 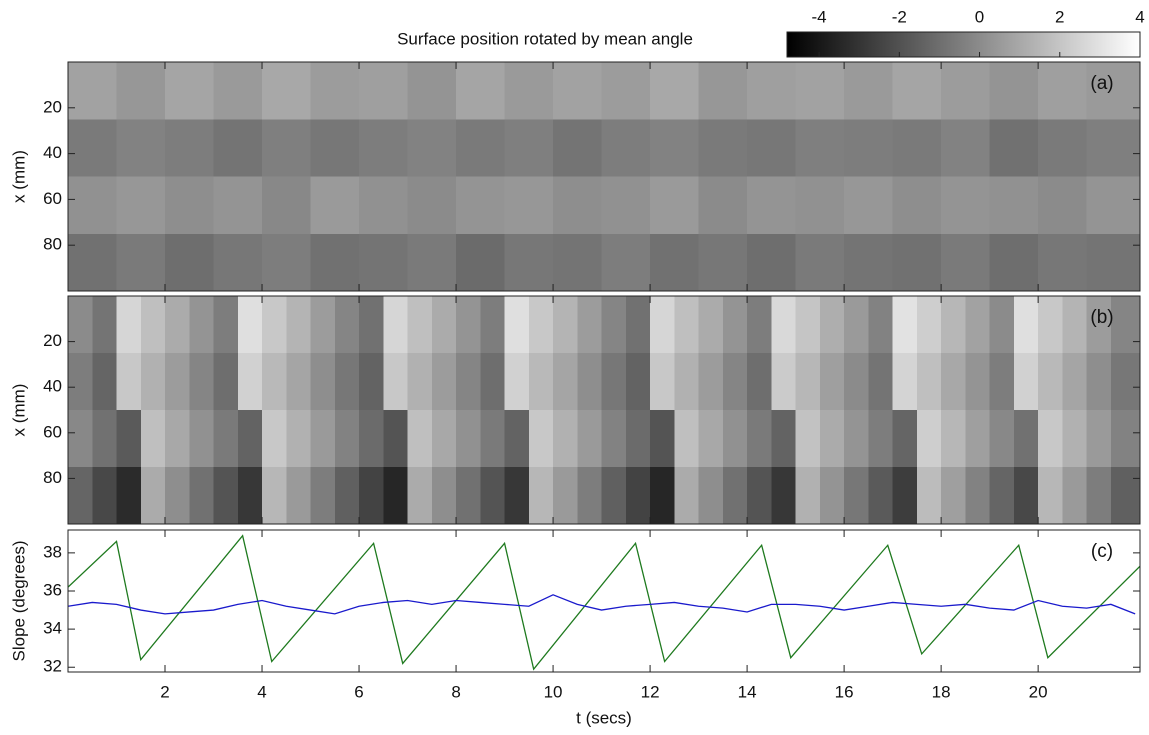 I want to click on colorbar-tick-label: -4, so click(x=819, y=16).